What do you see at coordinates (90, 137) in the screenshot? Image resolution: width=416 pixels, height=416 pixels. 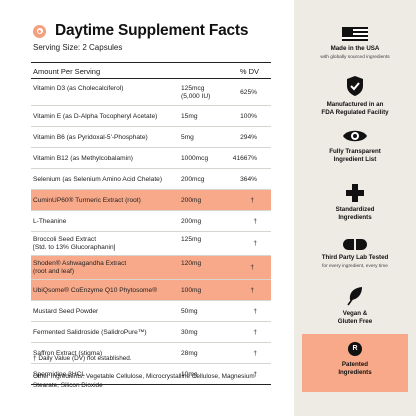 I see `ingredient-name: Vitamin B6 (as Pyridoxal-5'-Phosphate)` at bounding box center [90, 137].